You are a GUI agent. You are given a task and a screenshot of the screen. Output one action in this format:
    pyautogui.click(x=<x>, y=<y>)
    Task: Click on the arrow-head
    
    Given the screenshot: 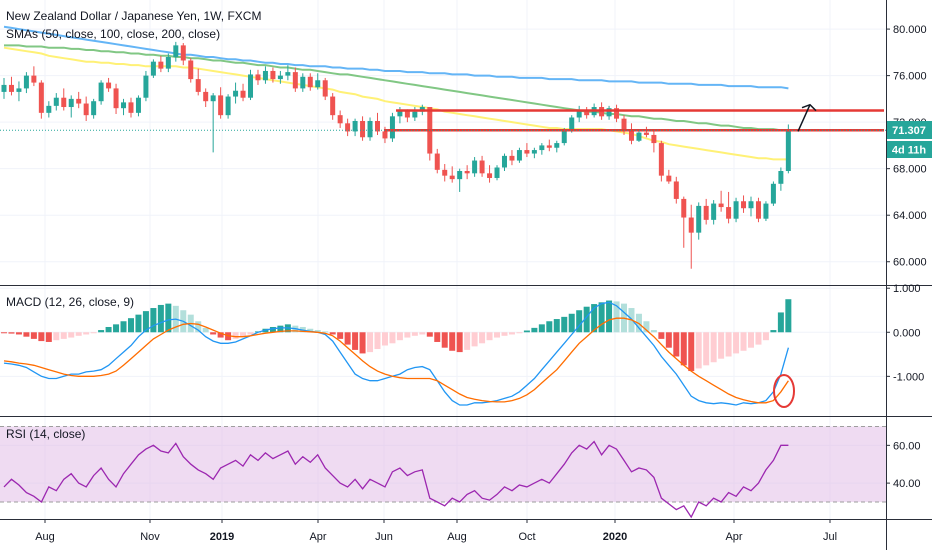 What is the action you would take?
    pyautogui.click(x=809, y=107)
    